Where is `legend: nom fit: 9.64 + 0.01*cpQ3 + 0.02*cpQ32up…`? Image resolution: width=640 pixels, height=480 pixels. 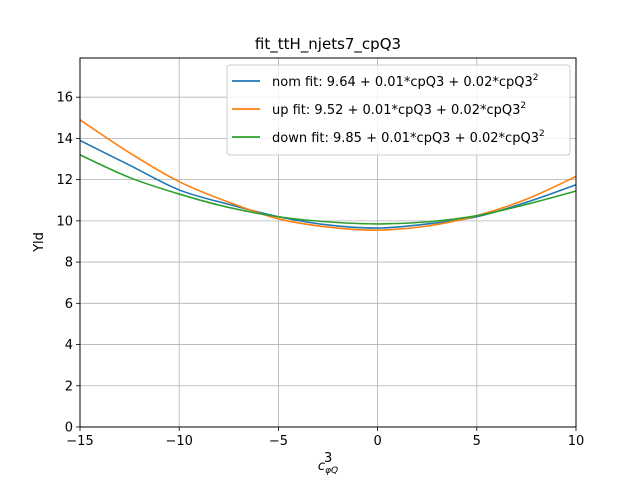 legend: nom fit: 9.64 + 0.01*cpQ3 + 0.02*cpQ32up… is located at coordinates (398, 110).